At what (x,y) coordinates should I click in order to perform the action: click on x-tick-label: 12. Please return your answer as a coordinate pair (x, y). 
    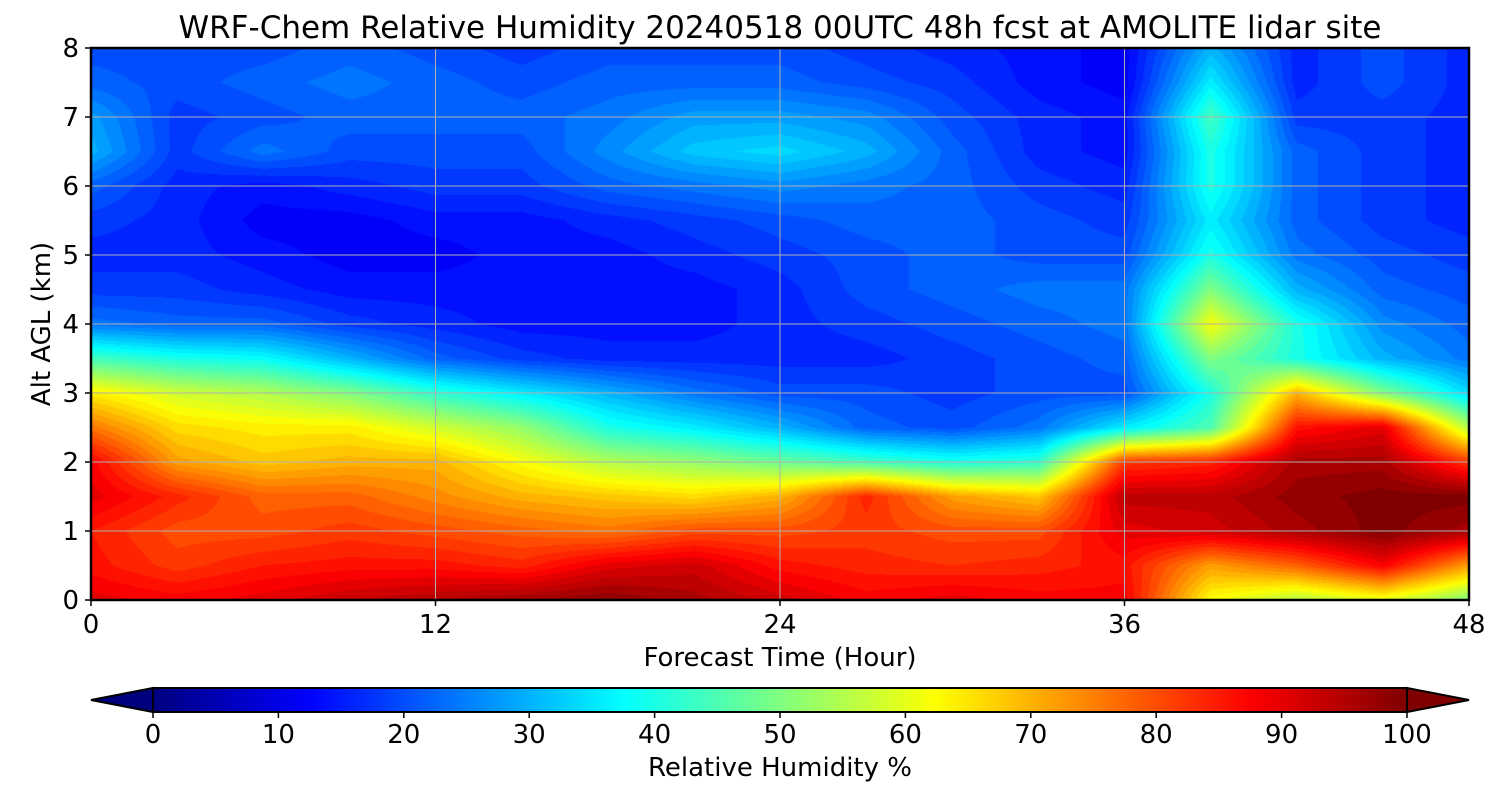
    Looking at the image, I should click on (435, 625).